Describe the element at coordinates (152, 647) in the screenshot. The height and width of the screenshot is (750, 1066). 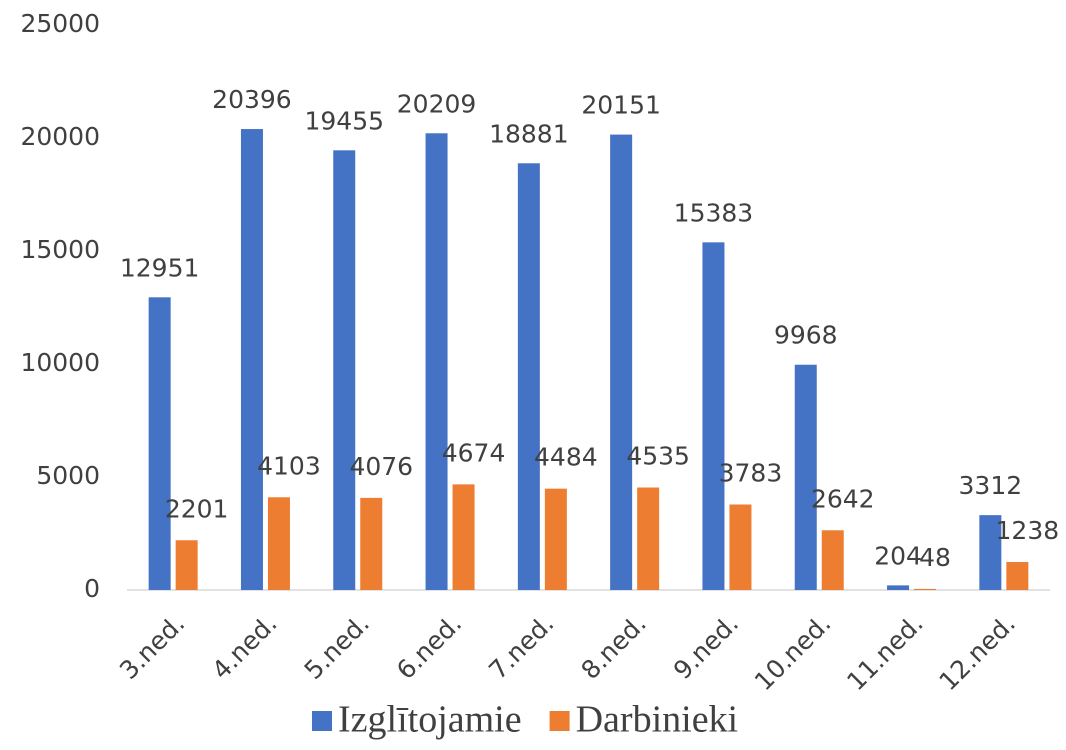
I see `x-tick-label: 3.ned.` at that location.